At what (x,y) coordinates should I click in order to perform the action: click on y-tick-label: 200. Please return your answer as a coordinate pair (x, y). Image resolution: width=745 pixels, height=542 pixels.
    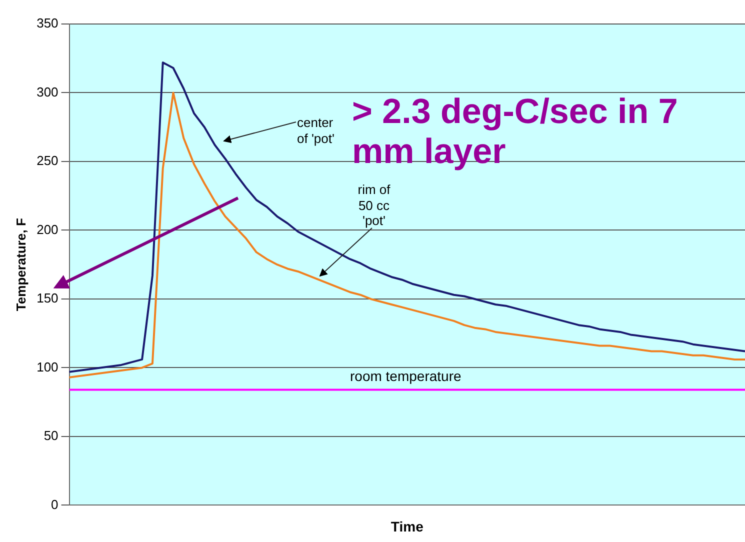
    Looking at the image, I should click on (47, 229).